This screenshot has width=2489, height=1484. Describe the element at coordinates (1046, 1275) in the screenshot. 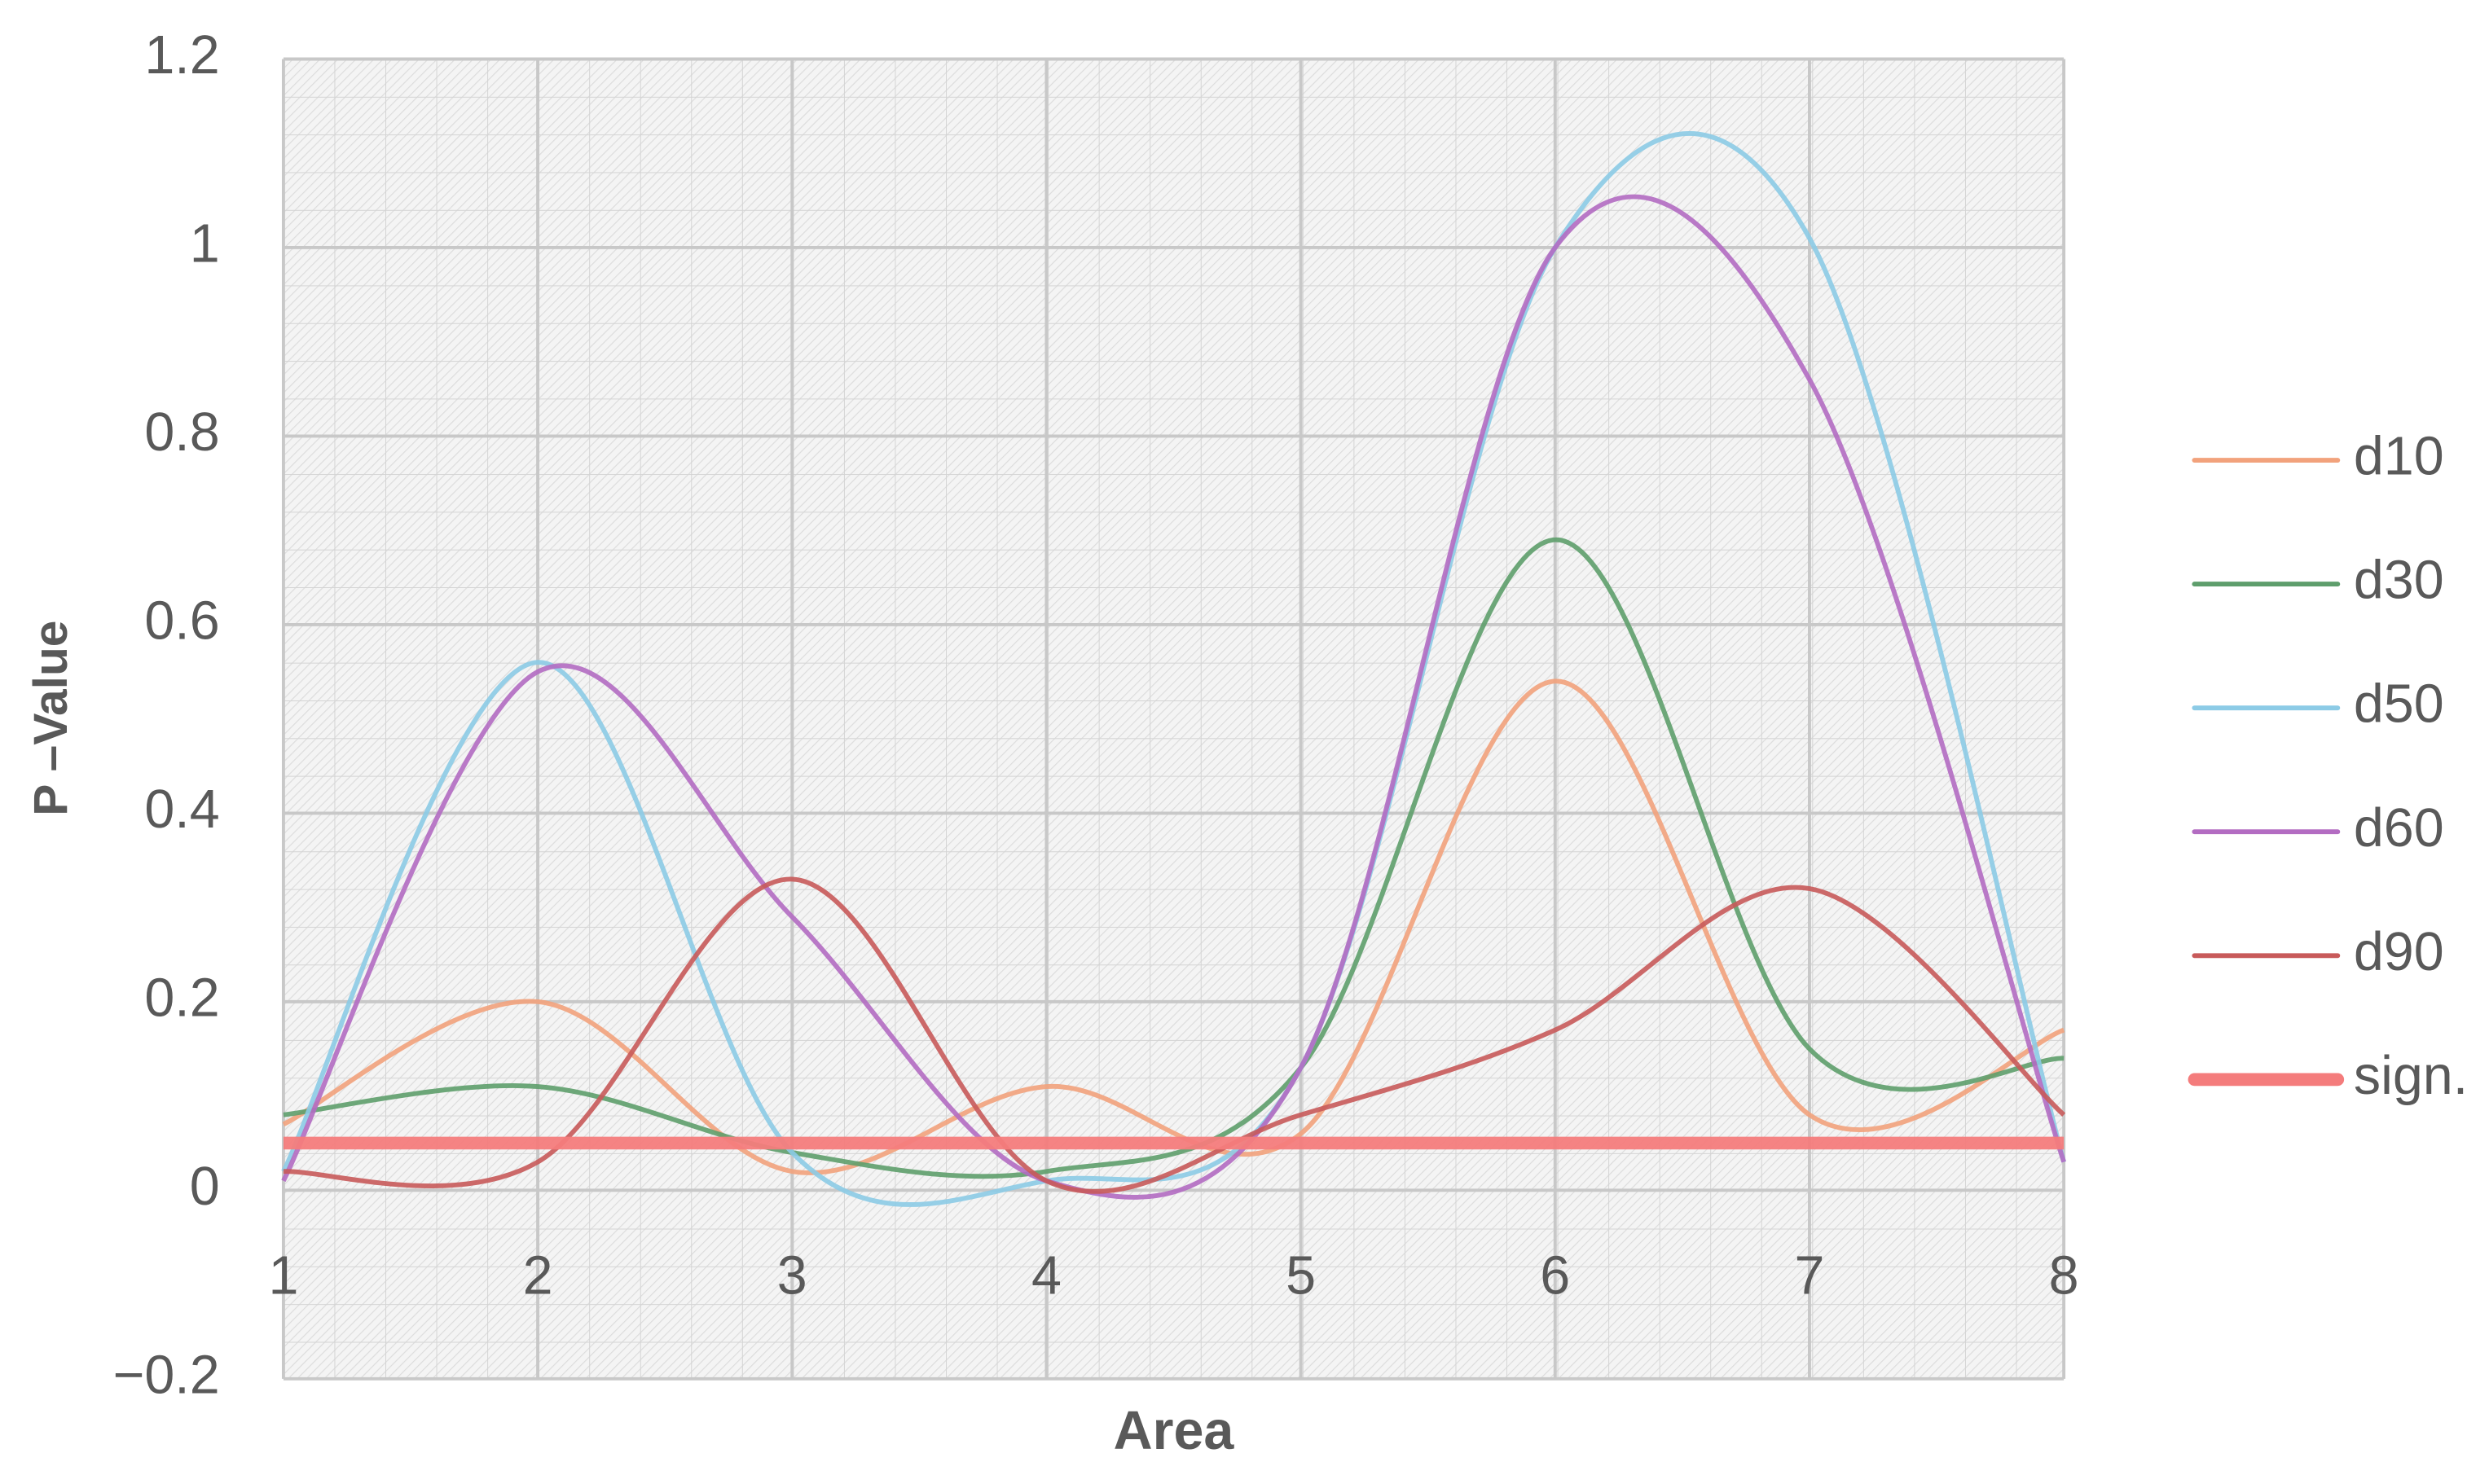

I see `x-tick-label: 4` at that location.